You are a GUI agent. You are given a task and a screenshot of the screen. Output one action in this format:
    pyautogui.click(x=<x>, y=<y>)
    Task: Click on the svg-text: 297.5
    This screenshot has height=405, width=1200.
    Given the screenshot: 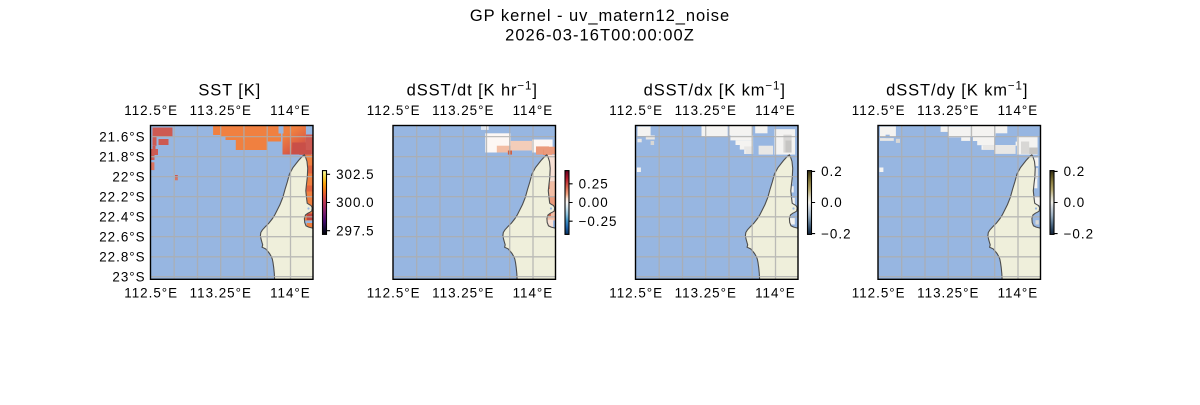 What is the action you would take?
    pyautogui.click(x=355, y=230)
    